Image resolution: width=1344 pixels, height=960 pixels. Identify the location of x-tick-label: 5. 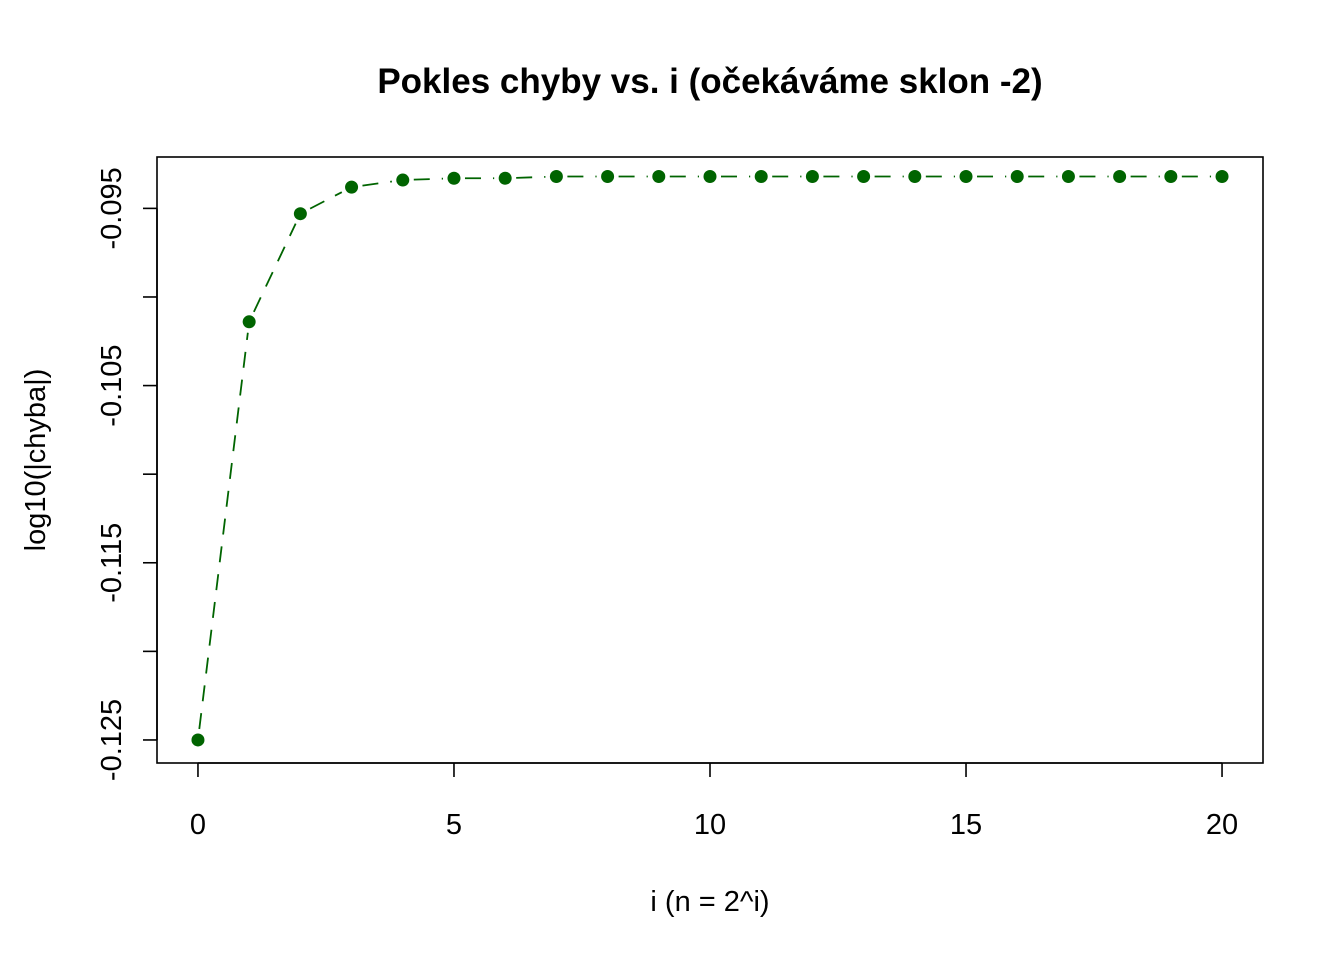
(454, 825).